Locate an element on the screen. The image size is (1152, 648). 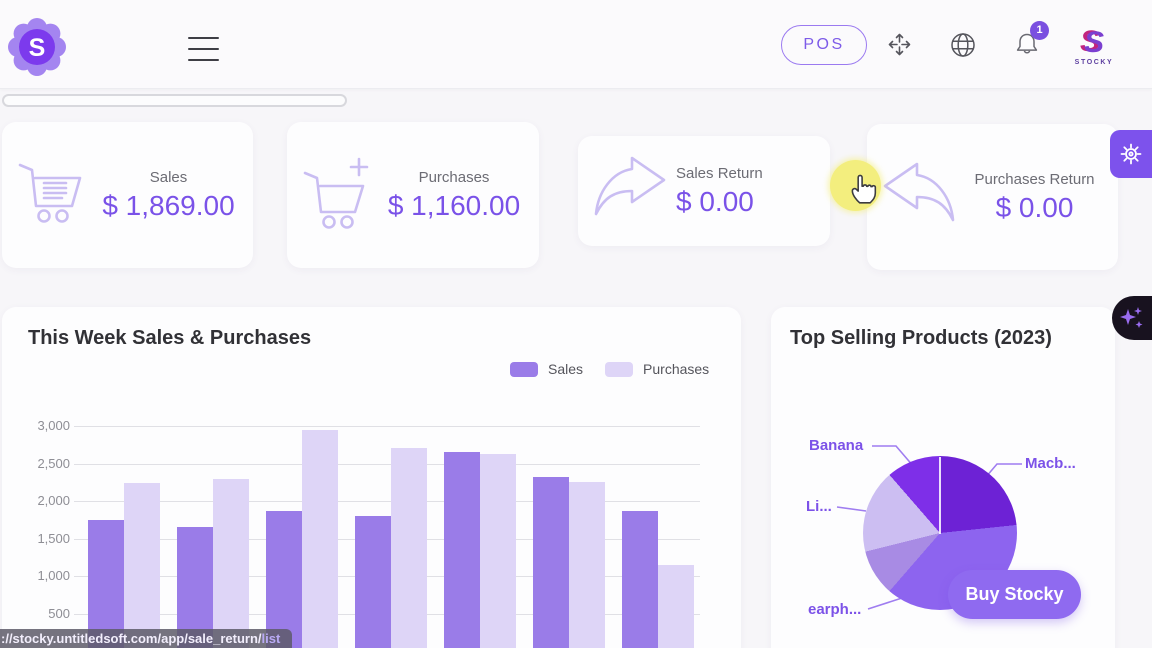
flower-logo-icon: S is located at coordinates (37, 47).